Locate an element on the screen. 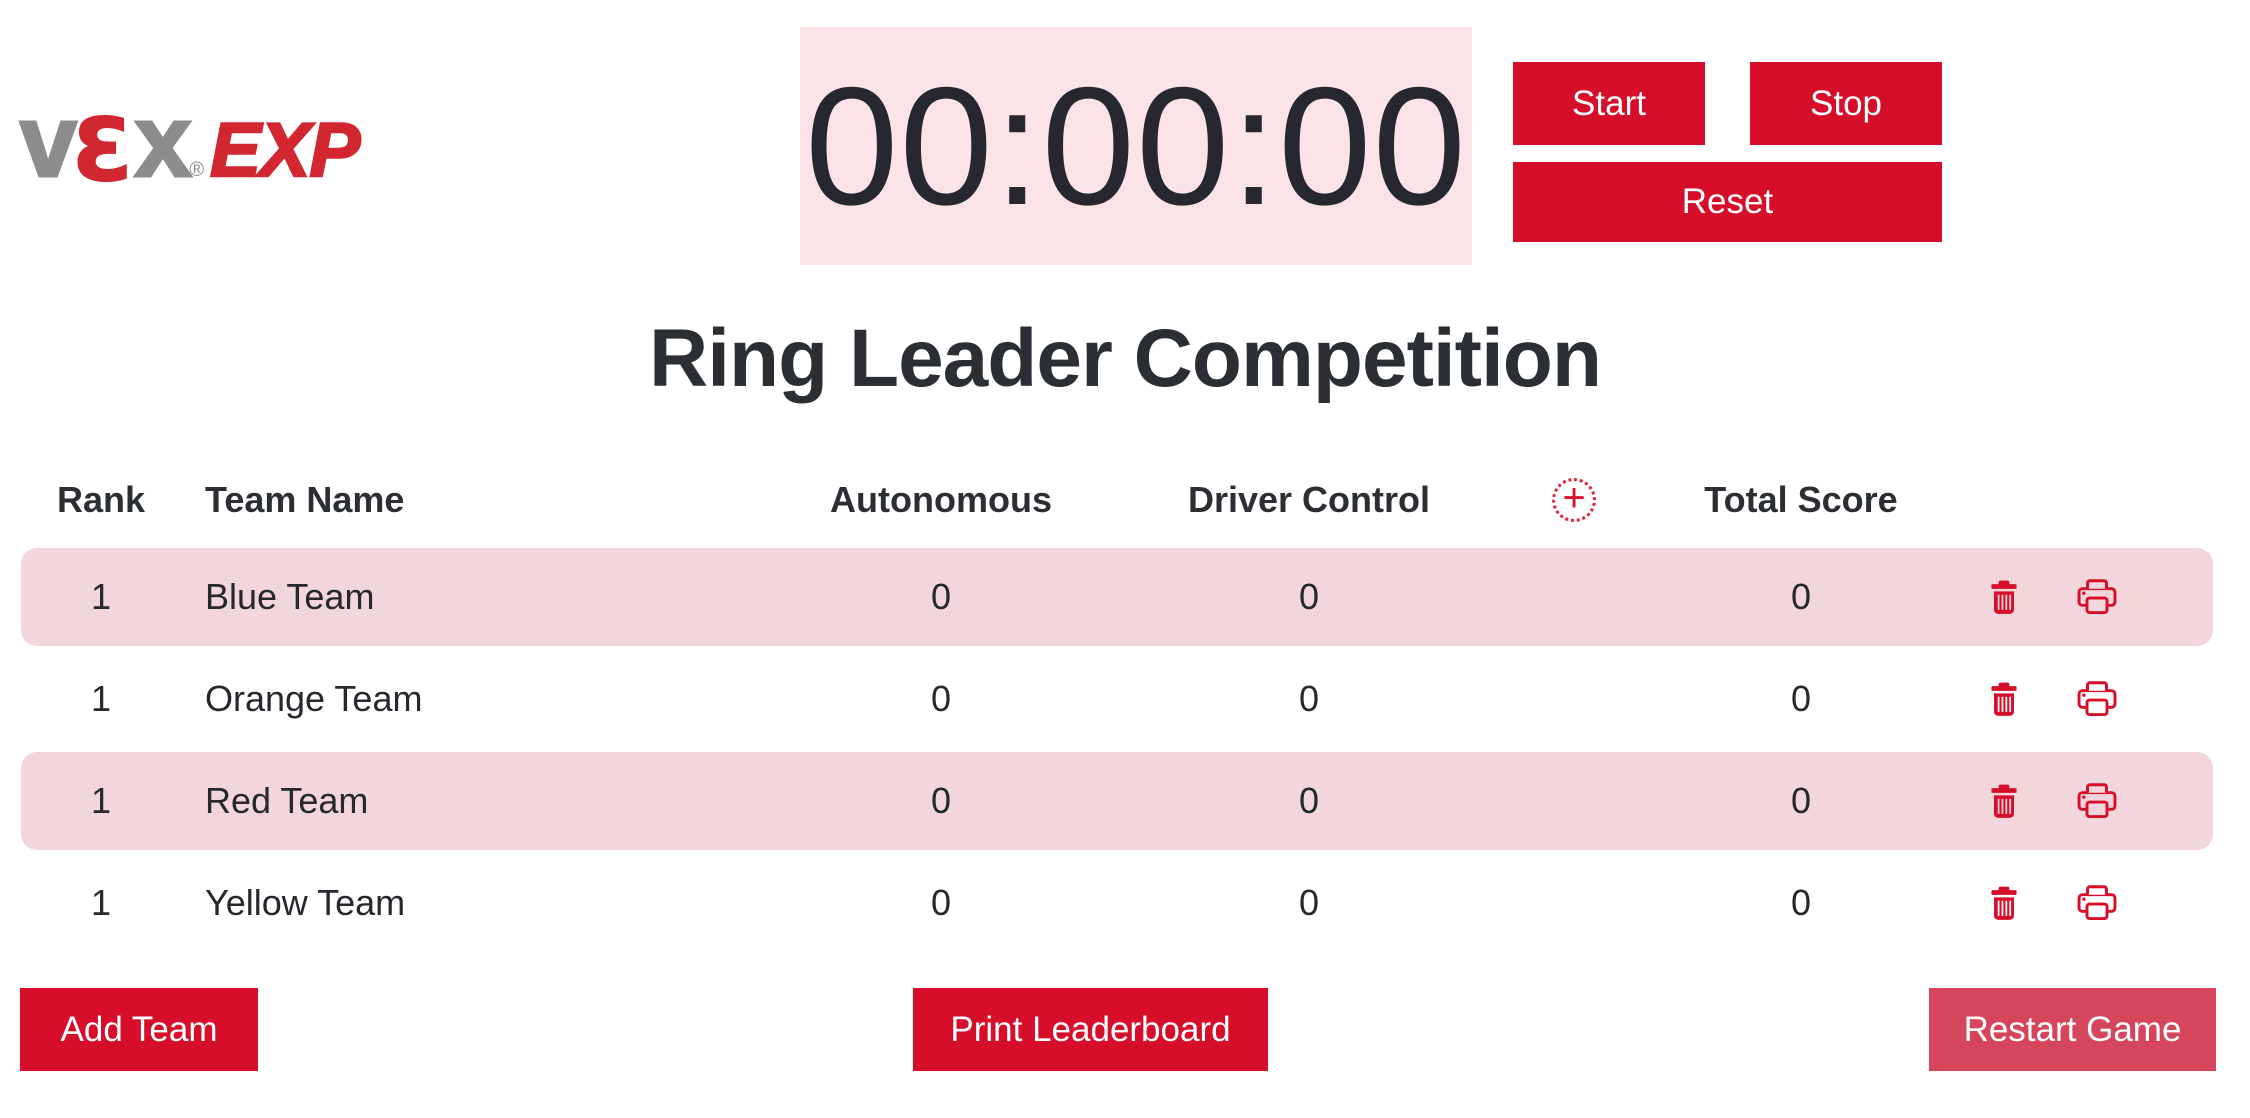 Image resolution: width=2250 pixels, height=1118 pixels. header-total-score: Total Score is located at coordinates (1801, 499).